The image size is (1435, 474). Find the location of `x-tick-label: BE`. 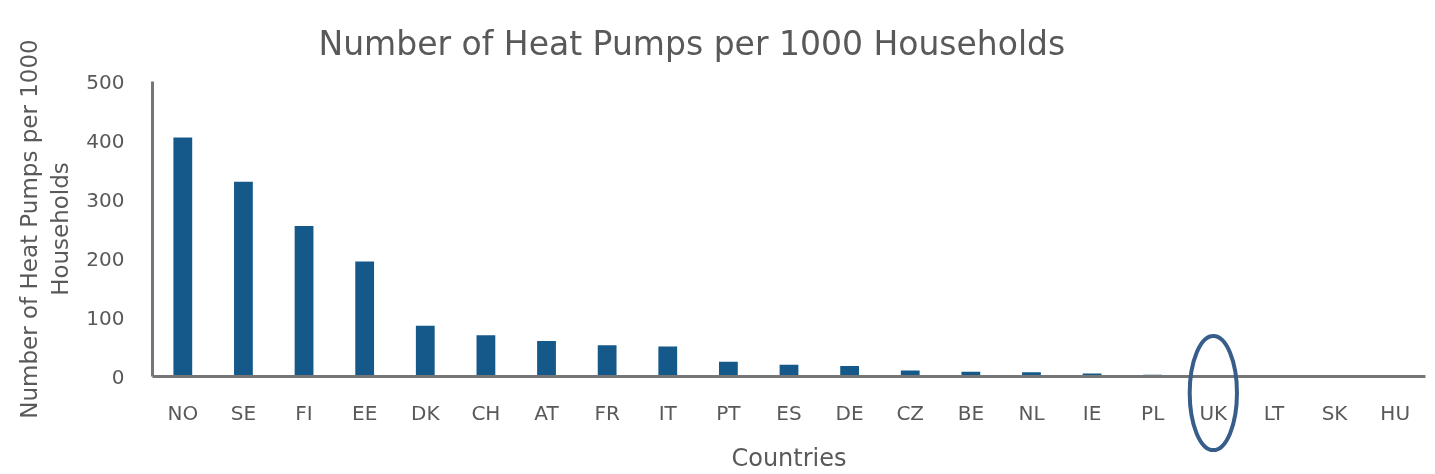

x-tick-label: BE is located at coordinates (971, 412).